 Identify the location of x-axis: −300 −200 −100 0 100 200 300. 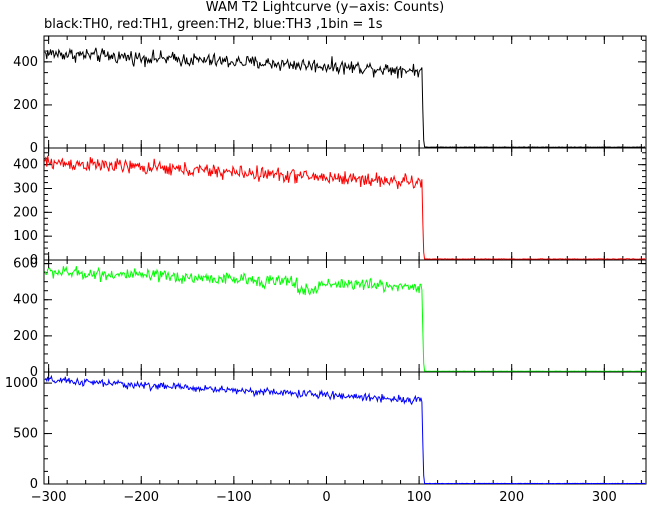
(324, 497).